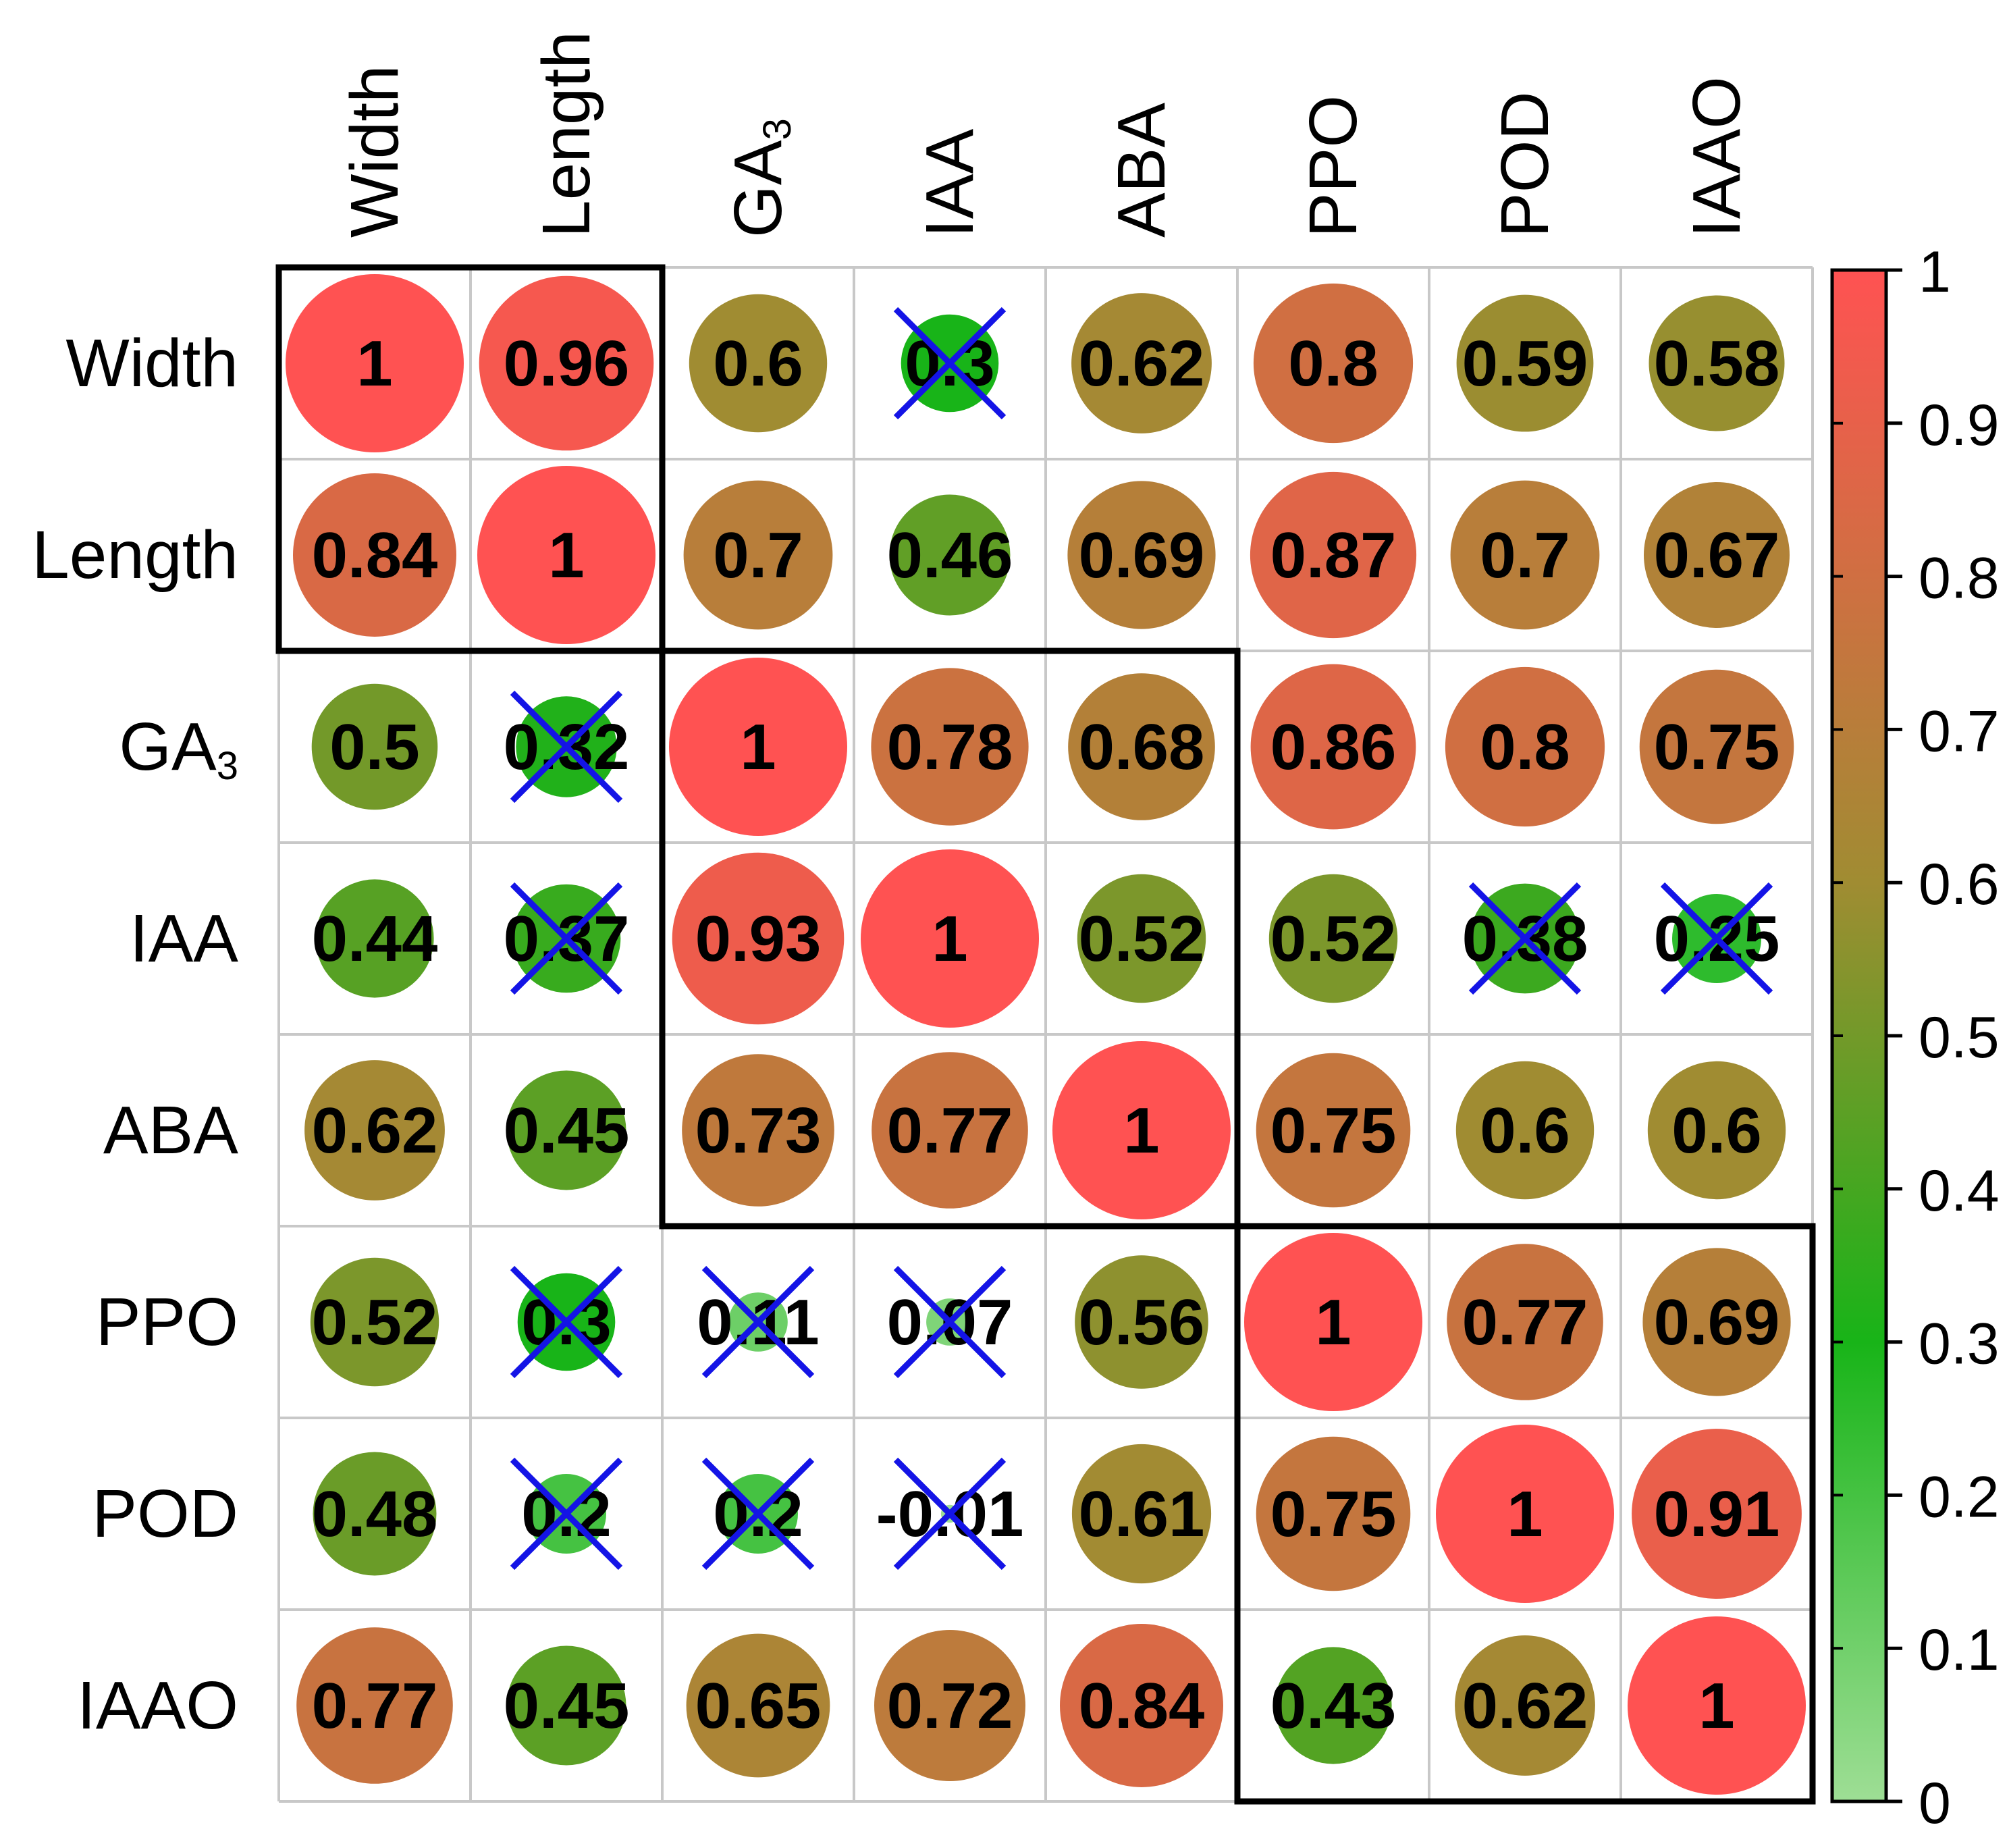 The width and height of the screenshot is (2009, 1848). Describe the element at coordinates (167, 1322) in the screenshot. I see `row-label: PPO` at that location.